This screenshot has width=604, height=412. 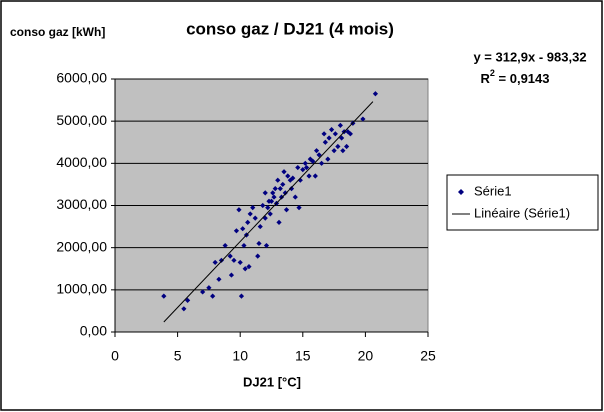 What do you see at coordinates (57, 32) in the screenshot?
I see `y-axis-label: conso gaz [kWh]` at bounding box center [57, 32].